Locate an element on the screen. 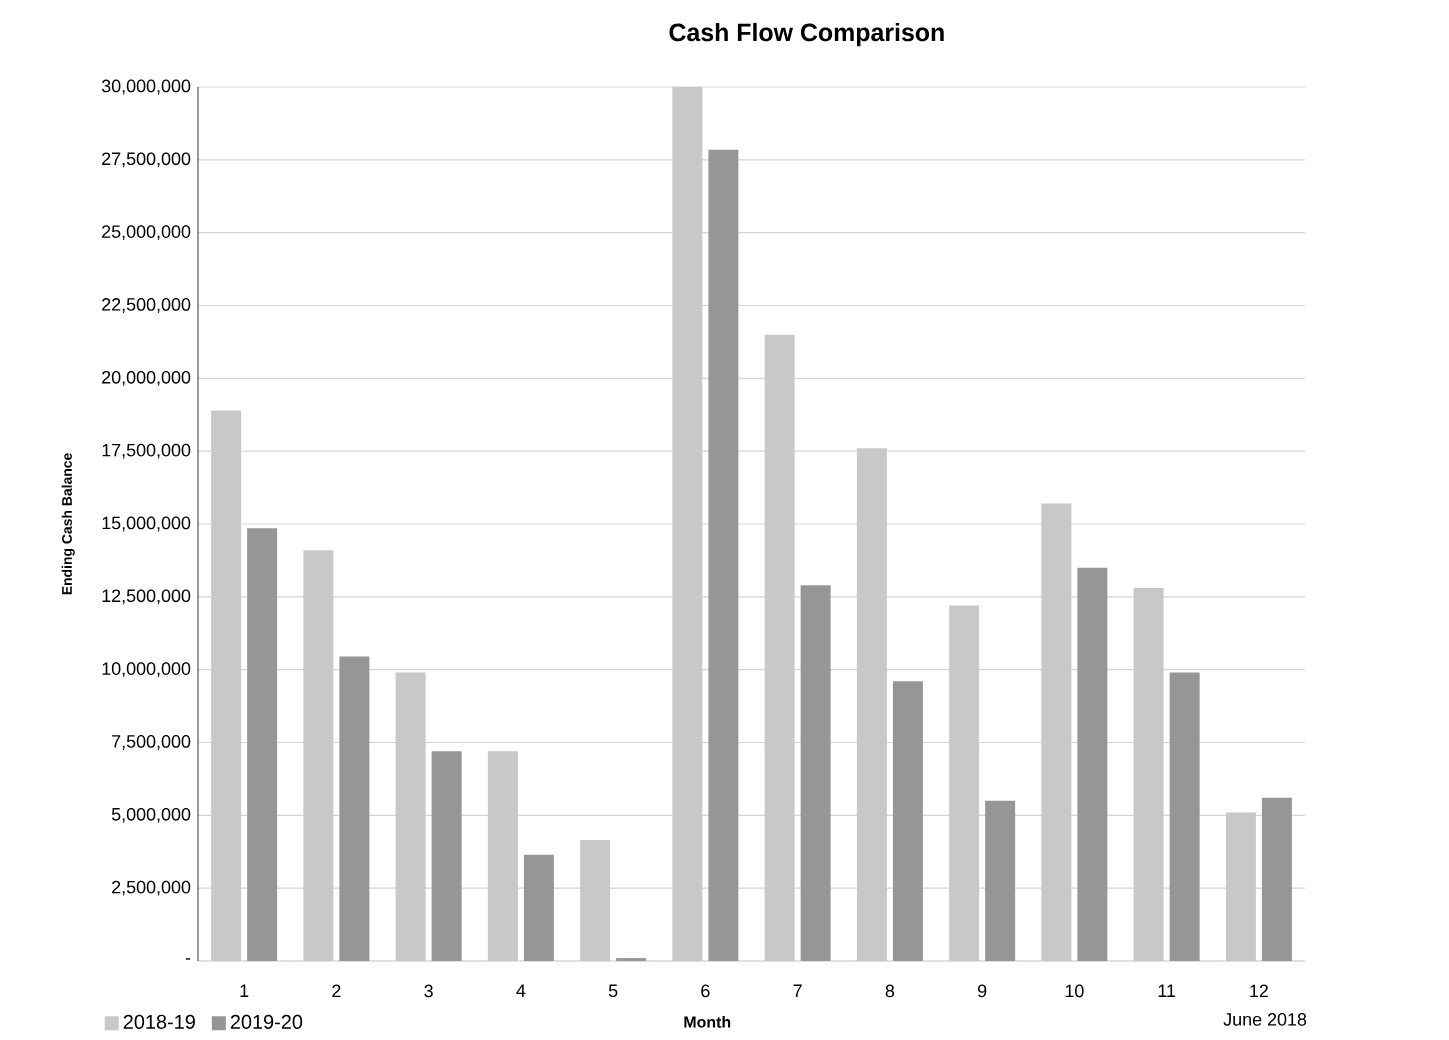 Image resolution: width=1449 pixels, height=1040 pixels. y-tick-label: 12,500,000 is located at coordinates (146, 597).